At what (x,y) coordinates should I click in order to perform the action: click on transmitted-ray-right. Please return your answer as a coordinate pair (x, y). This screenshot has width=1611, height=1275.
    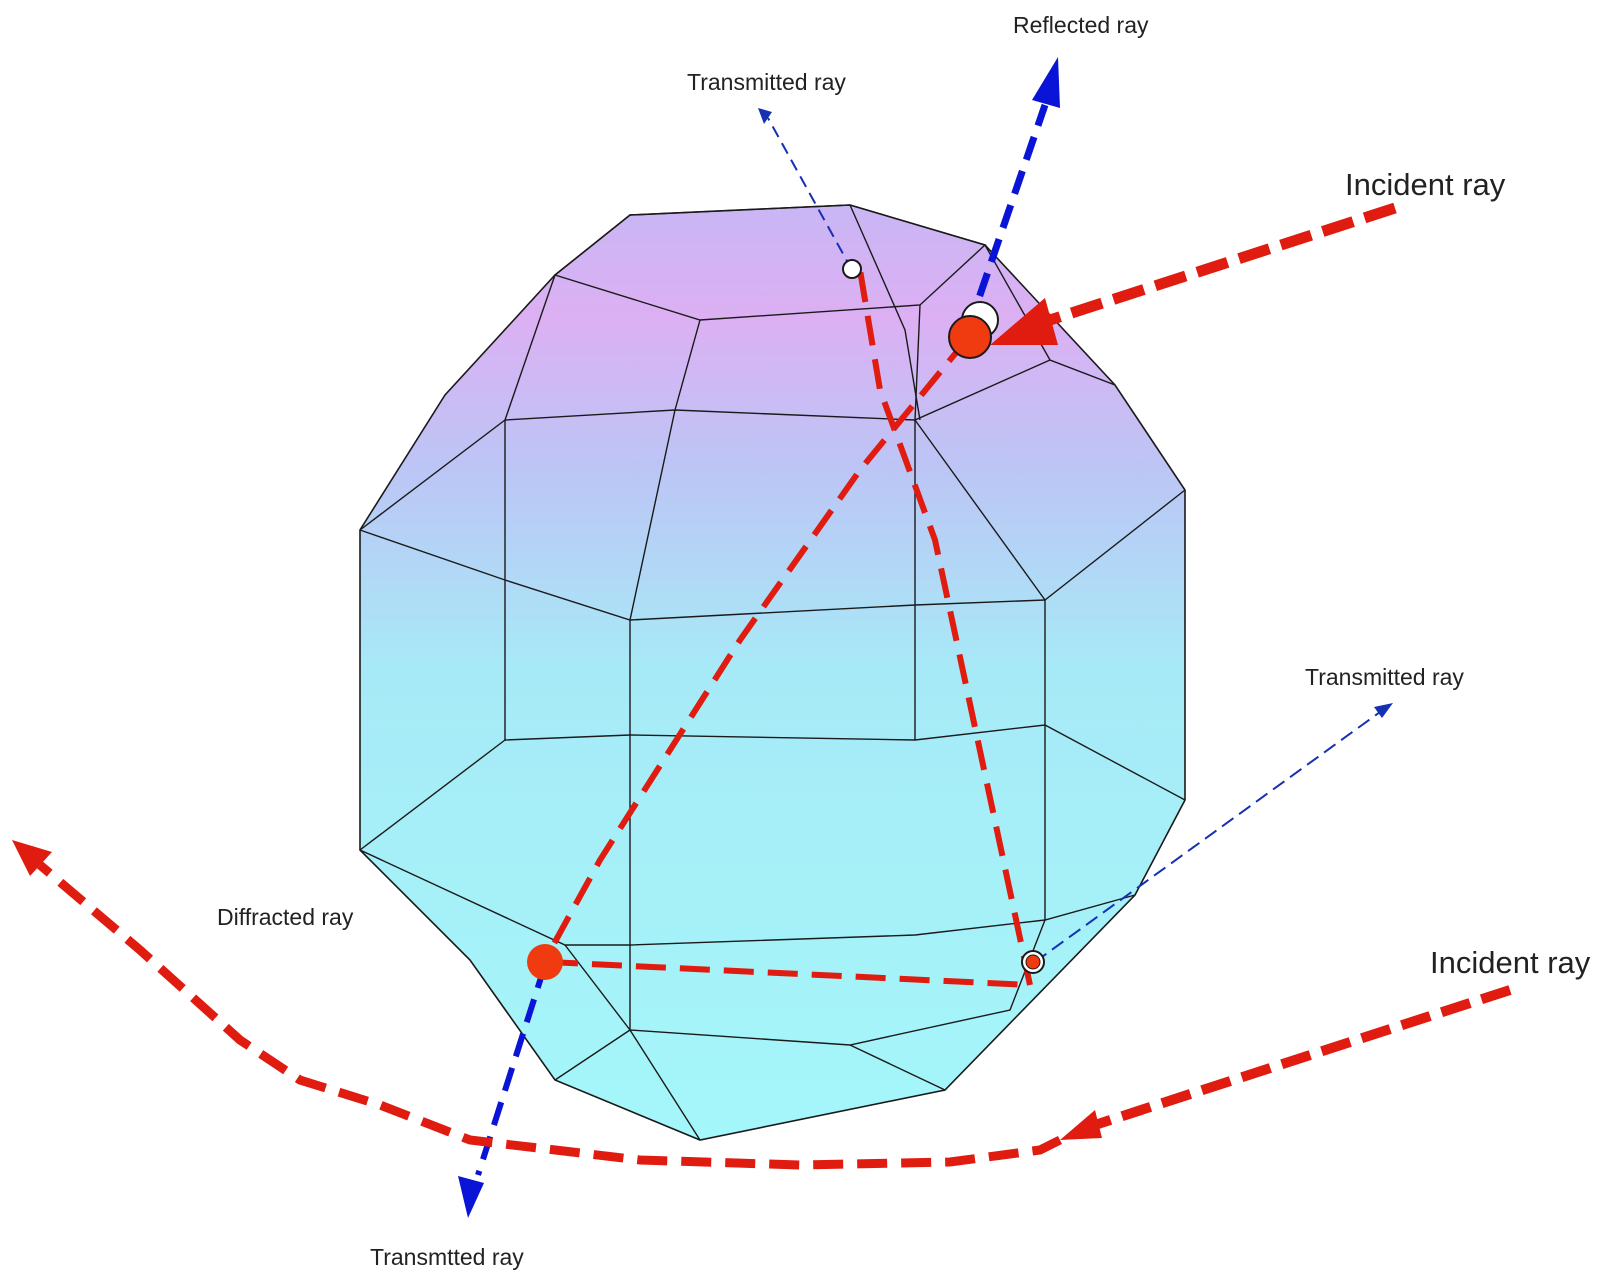
    Looking at the image, I should click on (1213, 833).